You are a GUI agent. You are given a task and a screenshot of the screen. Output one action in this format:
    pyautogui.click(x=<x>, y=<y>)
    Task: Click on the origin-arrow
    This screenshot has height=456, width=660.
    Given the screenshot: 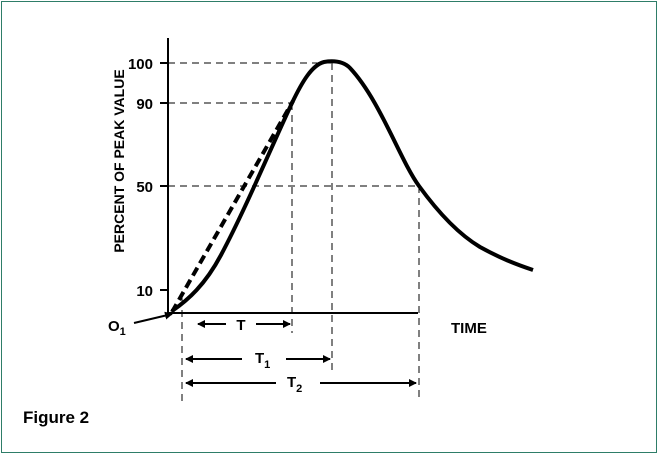 What is the action you would take?
    pyautogui.click(x=153, y=317)
    